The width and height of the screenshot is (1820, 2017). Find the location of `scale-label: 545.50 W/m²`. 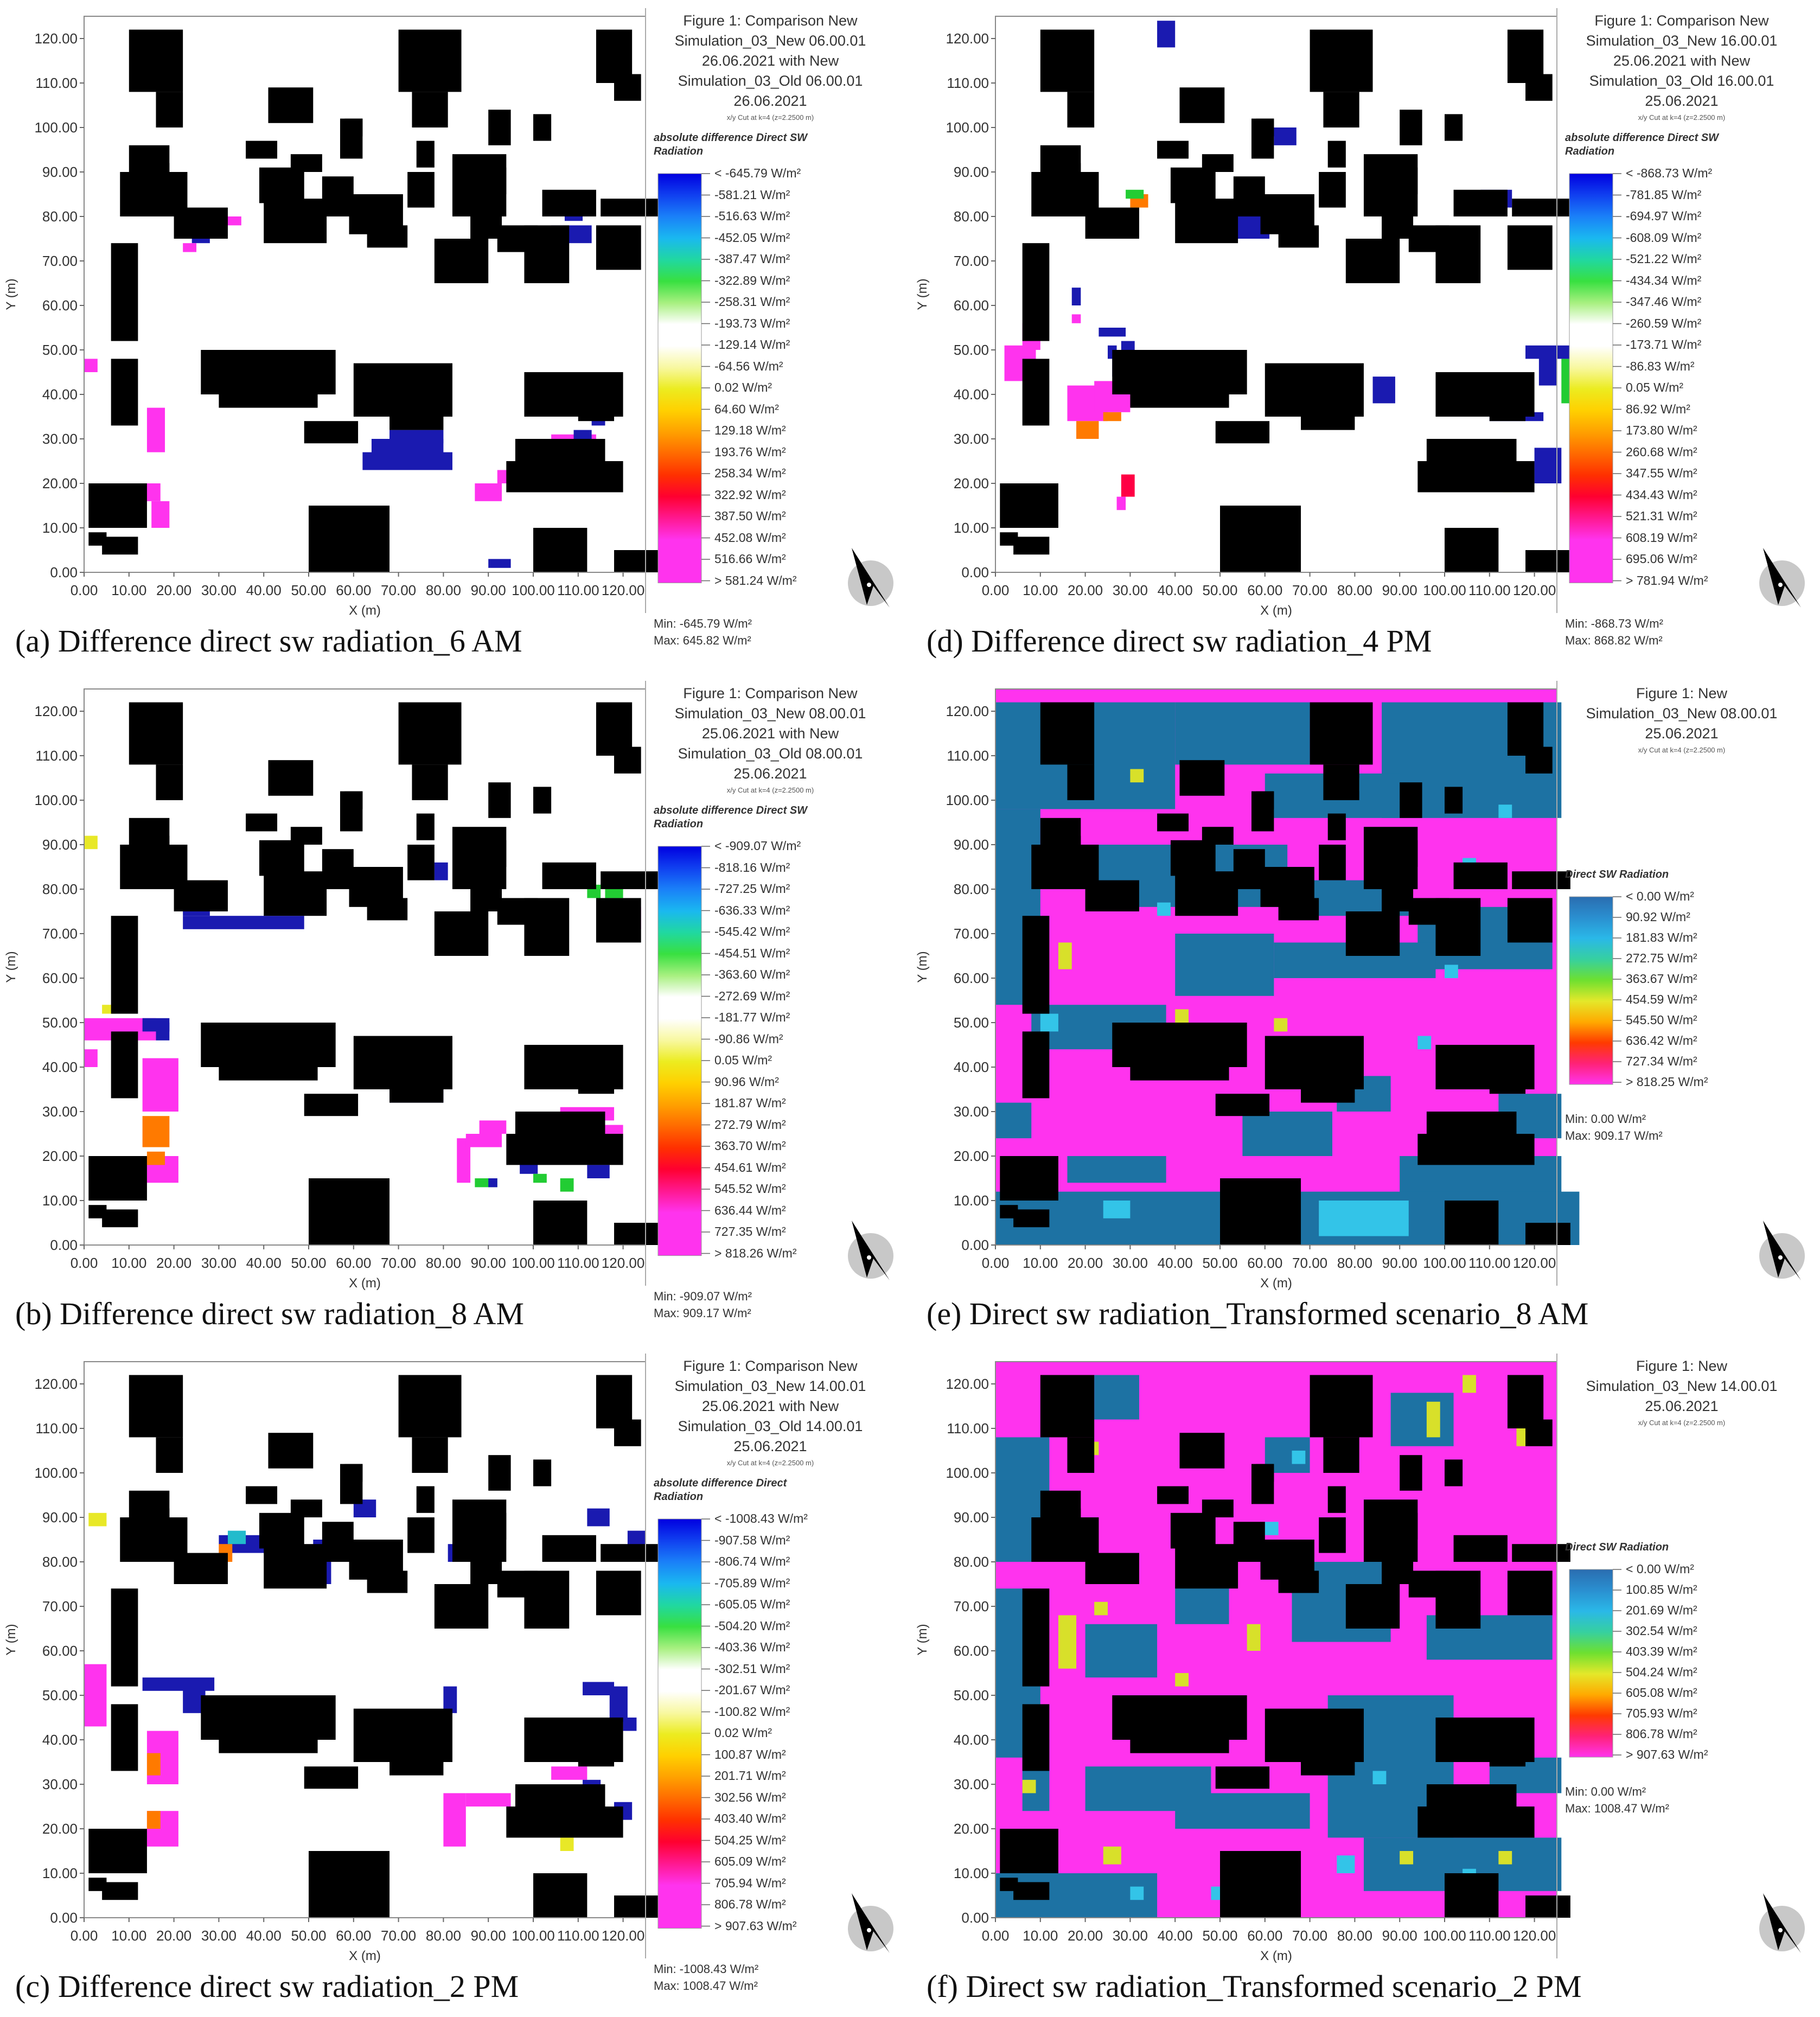

scale-label: 545.50 W/m² is located at coordinates (1661, 1020).